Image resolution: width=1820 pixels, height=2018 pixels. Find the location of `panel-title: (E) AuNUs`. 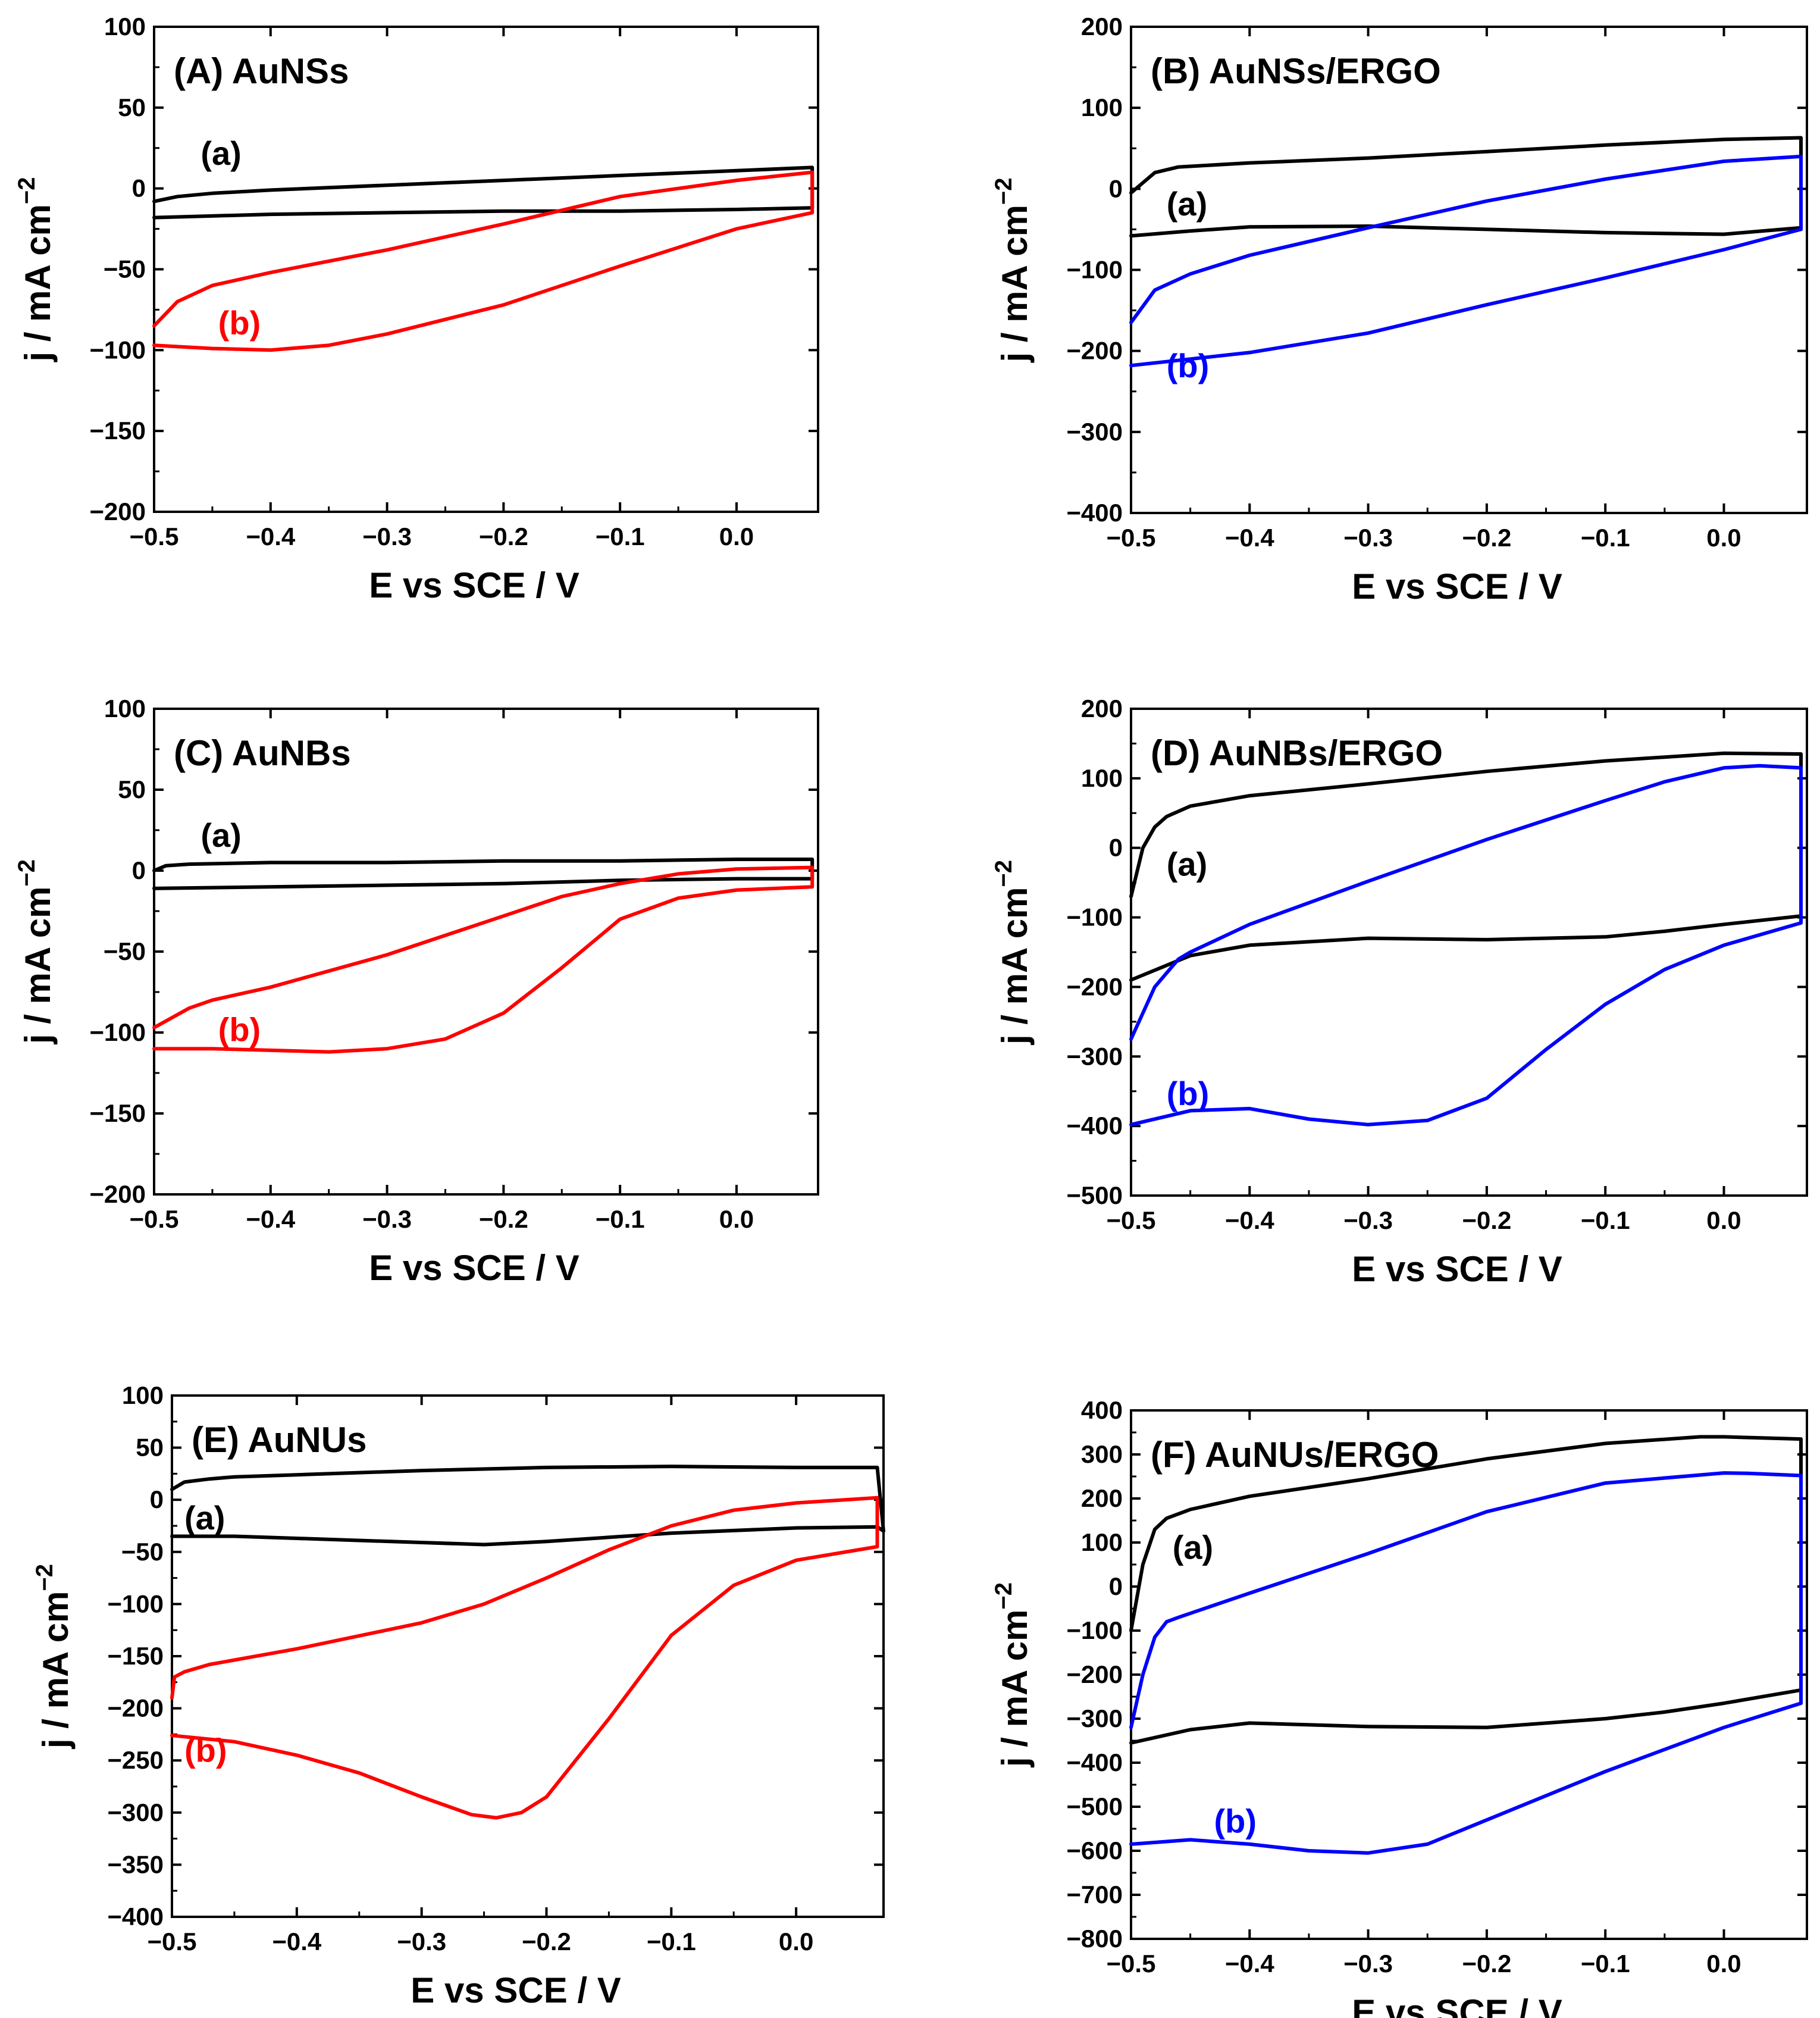

panel-title: (E) AuNUs is located at coordinates (279, 1440).